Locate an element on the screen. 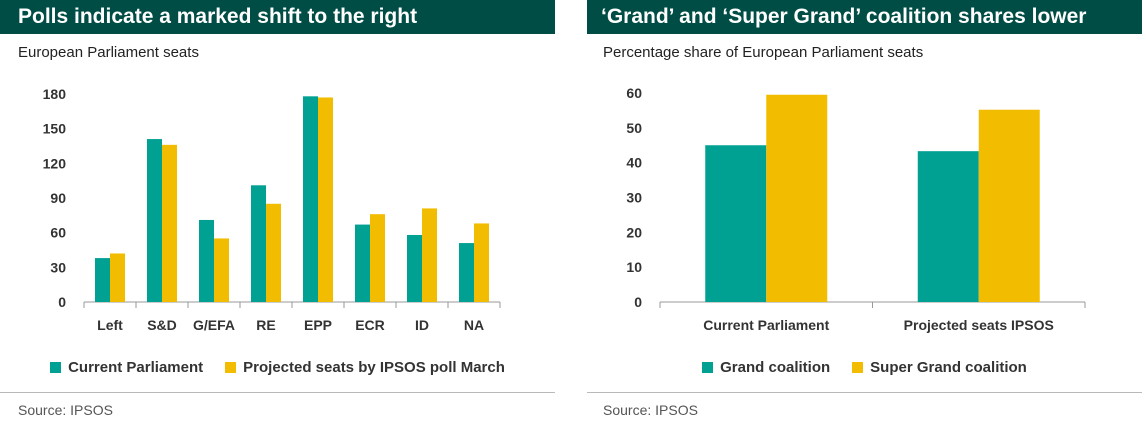 This screenshot has width=1146, height=423. y-tick-label: 20 is located at coordinates (634, 232).